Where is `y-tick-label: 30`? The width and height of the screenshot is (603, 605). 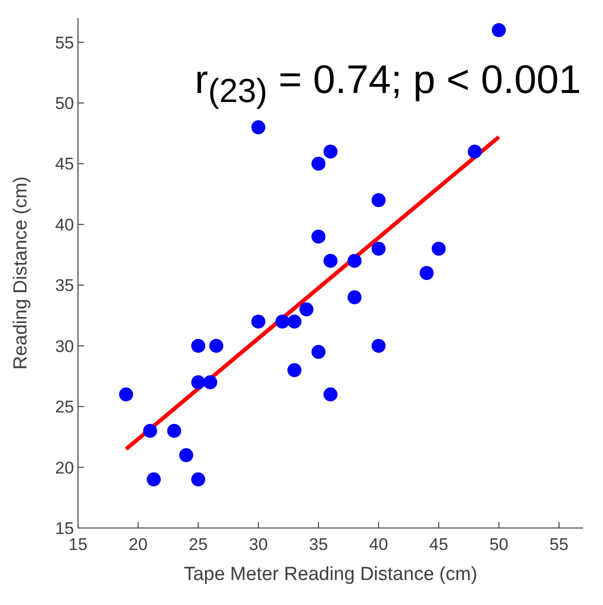 y-tick-label: 30 is located at coordinates (64, 346).